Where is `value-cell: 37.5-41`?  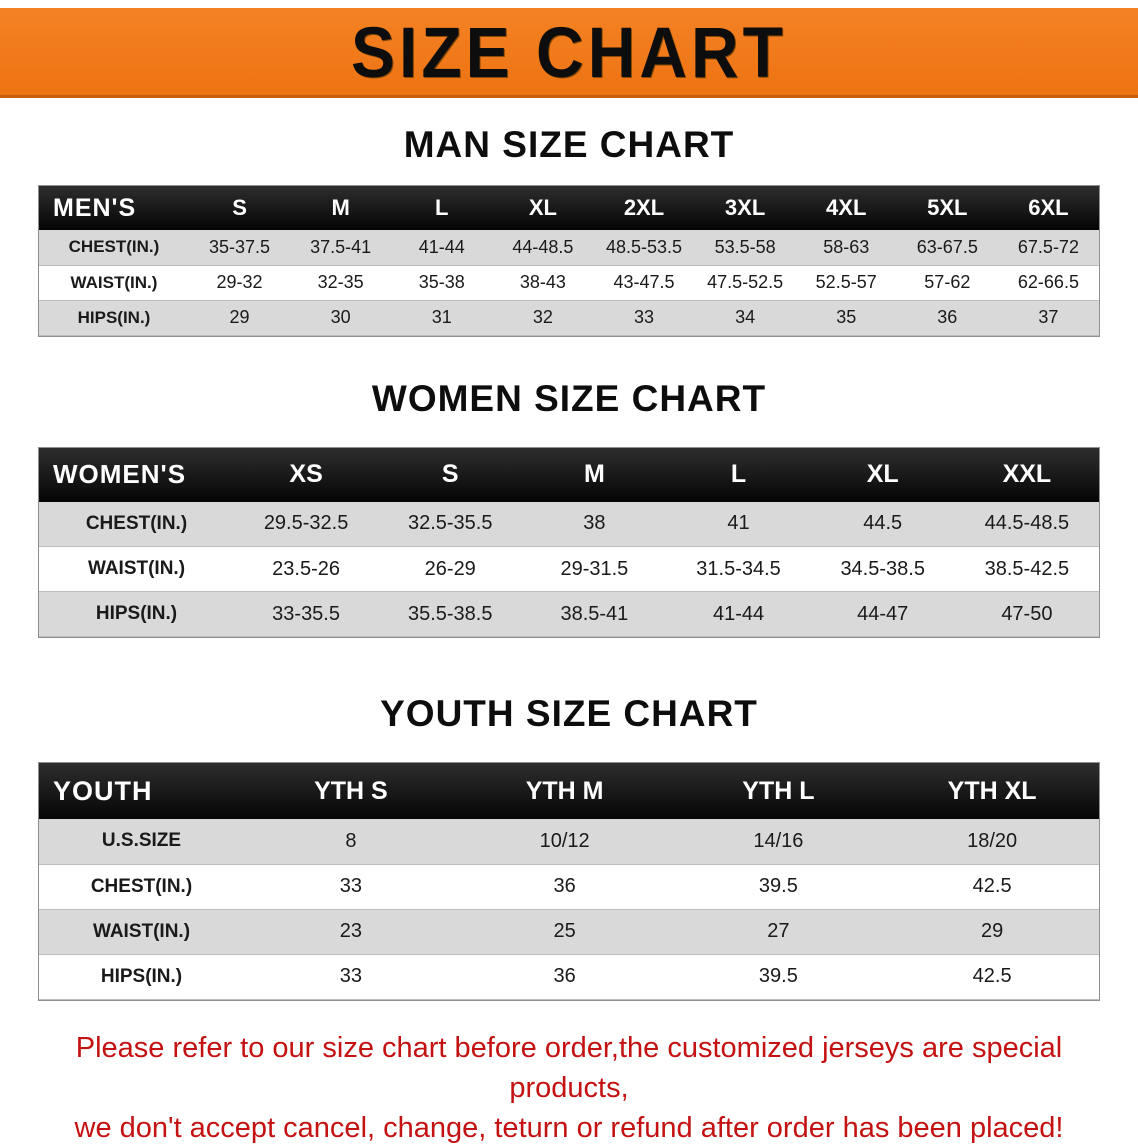
value-cell: 37.5-41 is located at coordinates (341, 248).